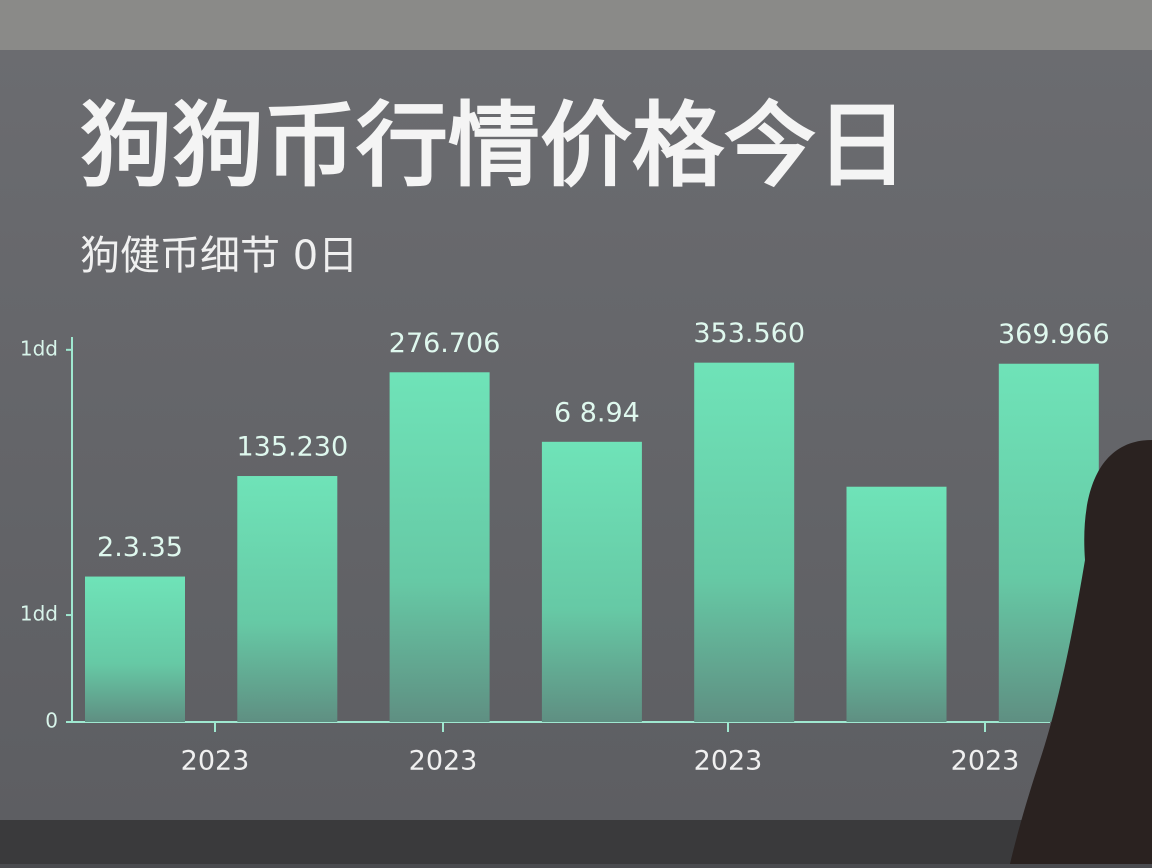 This screenshot has height=868, width=1152. What do you see at coordinates (445, 343) in the screenshot?
I see `bar-label: 276.706` at bounding box center [445, 343].